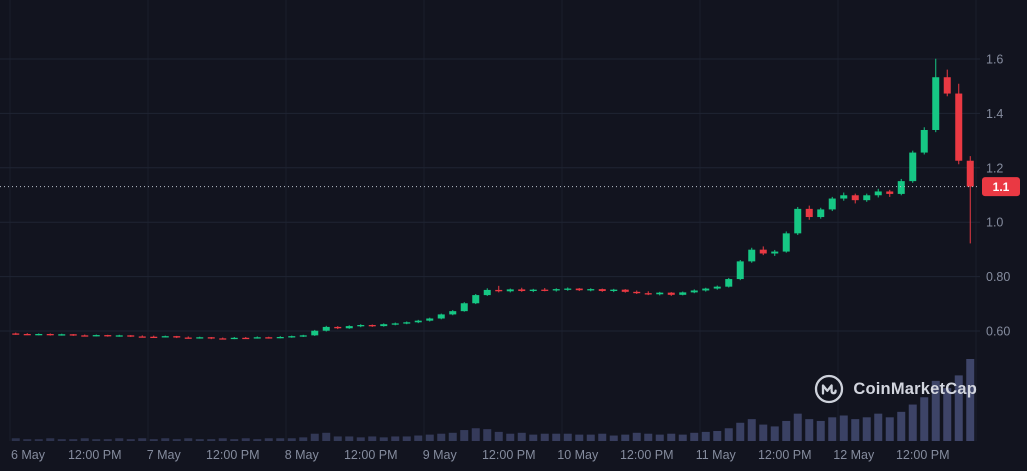 The width and height of the screenshot is (1027, 471). Describe the element at coordinates (998, 332) in the screenshot. I see `price-tick-label: 0.60` at that location.